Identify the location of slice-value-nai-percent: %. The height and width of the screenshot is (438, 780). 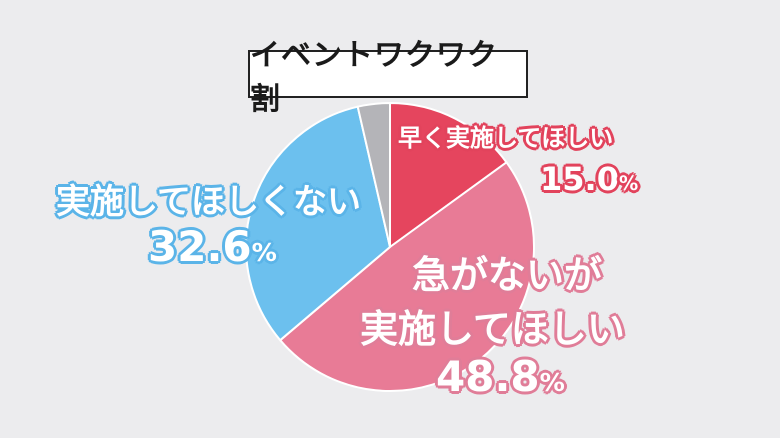
(264, 252).